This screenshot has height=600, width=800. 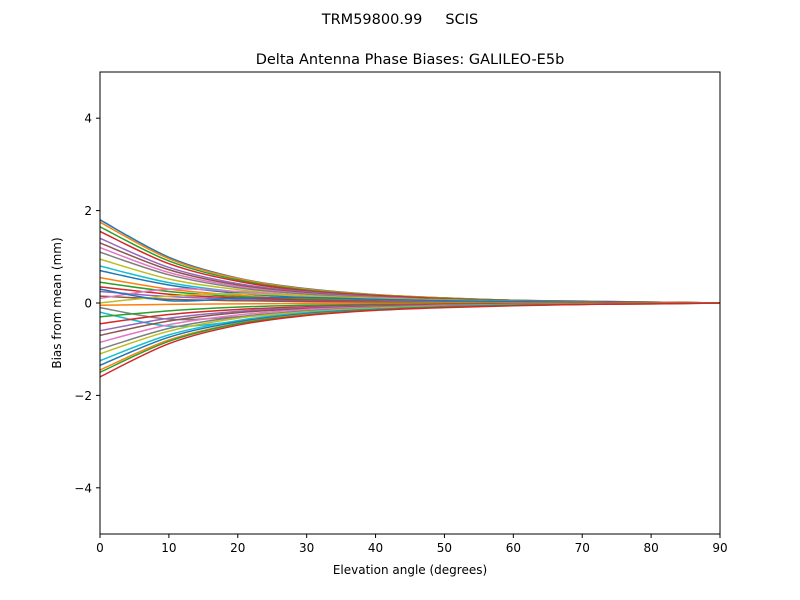 What do you see at coordinates (83, 488) in the screenshot?
I see `y-tick-label: −4` at bounding box center [83, 488].